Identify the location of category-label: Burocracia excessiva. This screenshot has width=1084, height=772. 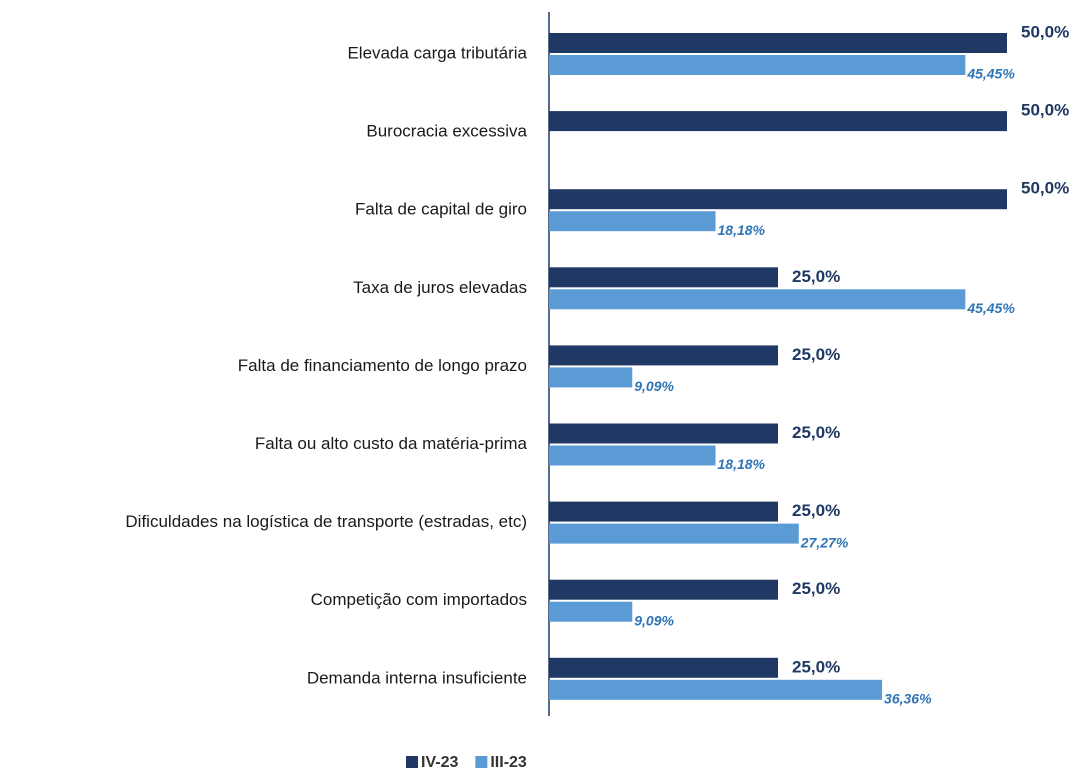
(446, 131).